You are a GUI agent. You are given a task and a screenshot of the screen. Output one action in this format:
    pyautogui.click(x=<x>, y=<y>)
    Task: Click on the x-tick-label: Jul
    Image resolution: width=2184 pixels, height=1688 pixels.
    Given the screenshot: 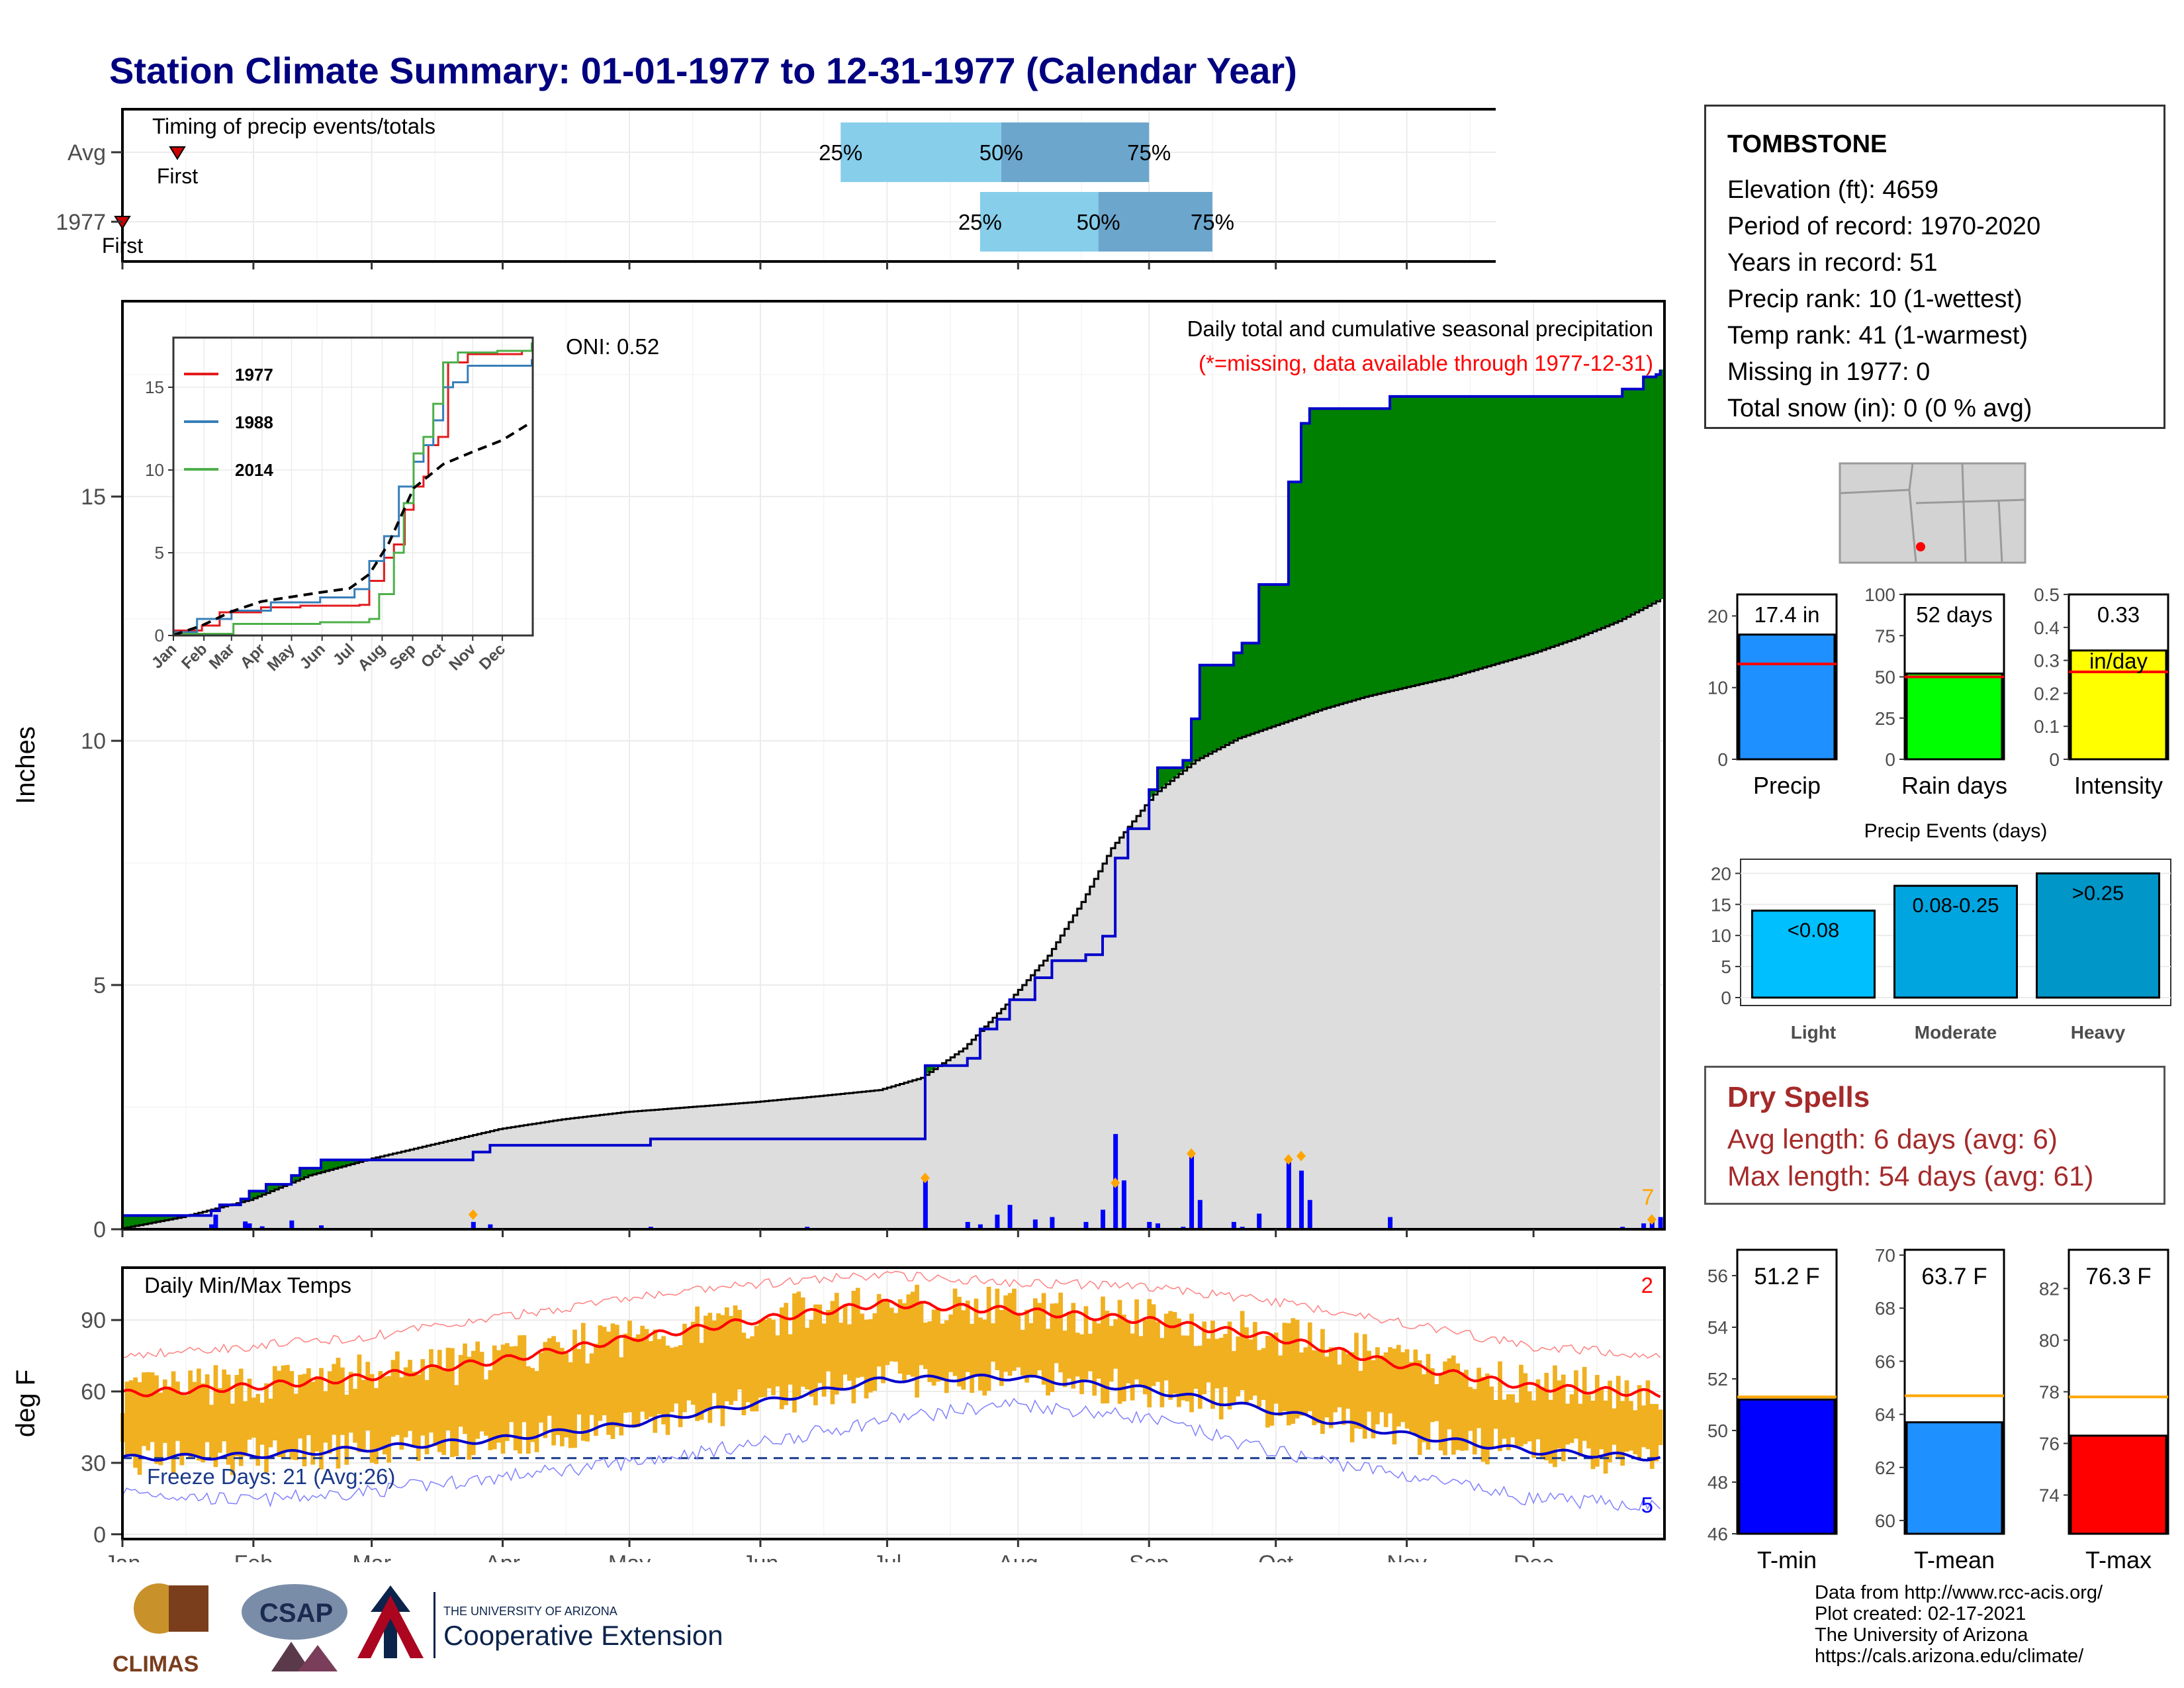 What is the action you would take?
    pyautogui.click(x=887, y=1556)
    